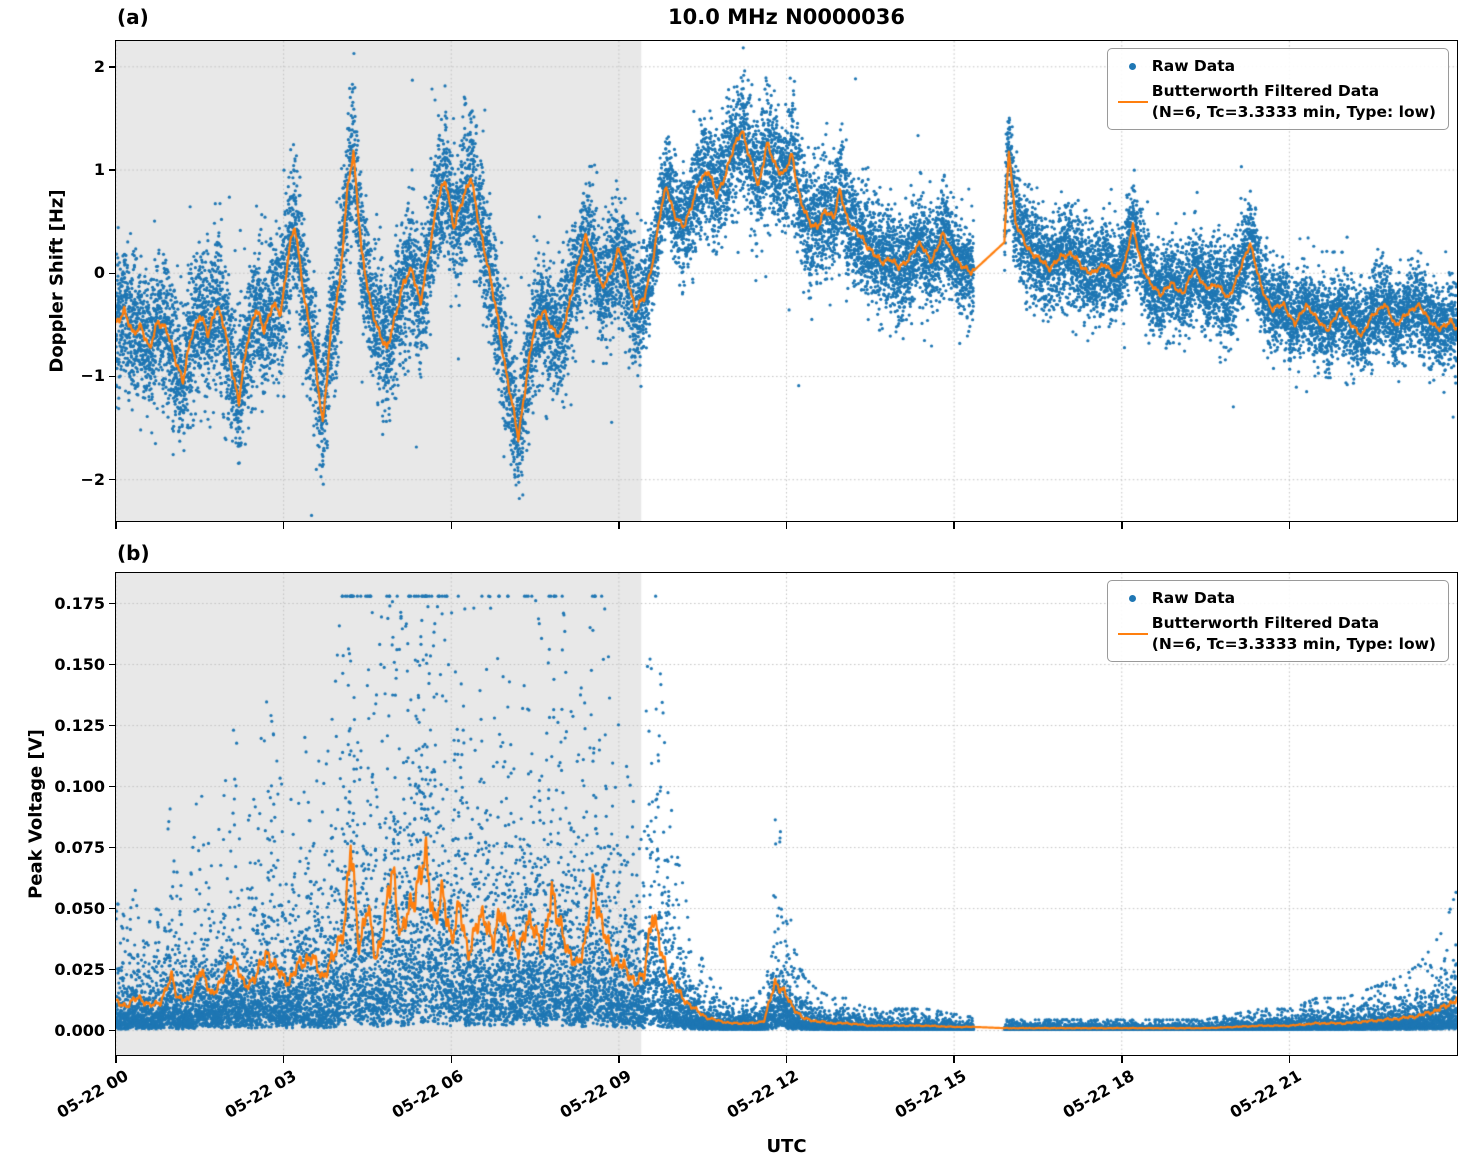 This screenshot has width=1472, height=1172. What do you see at coordinates (92, 1094) in the screenshot?
I see `x-tick-label: 05-22 00` at bounding box center [92, 1094].